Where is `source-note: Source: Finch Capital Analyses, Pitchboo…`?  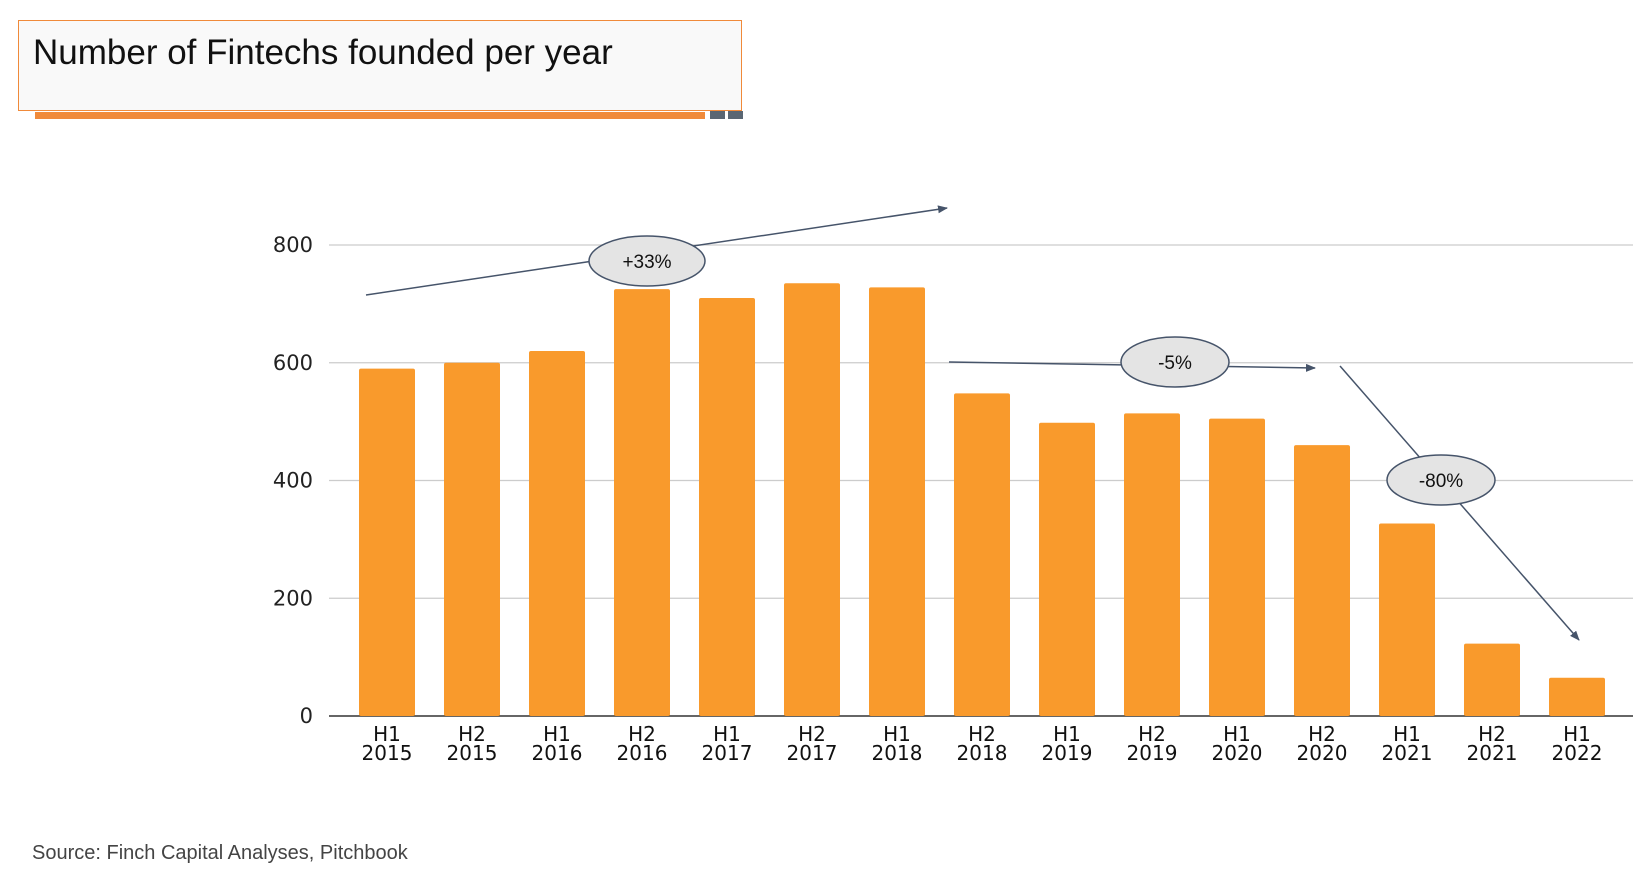
source-note: Source: Finch Capital Analyses, Pitchboo… is located at coordinates (220, 853).